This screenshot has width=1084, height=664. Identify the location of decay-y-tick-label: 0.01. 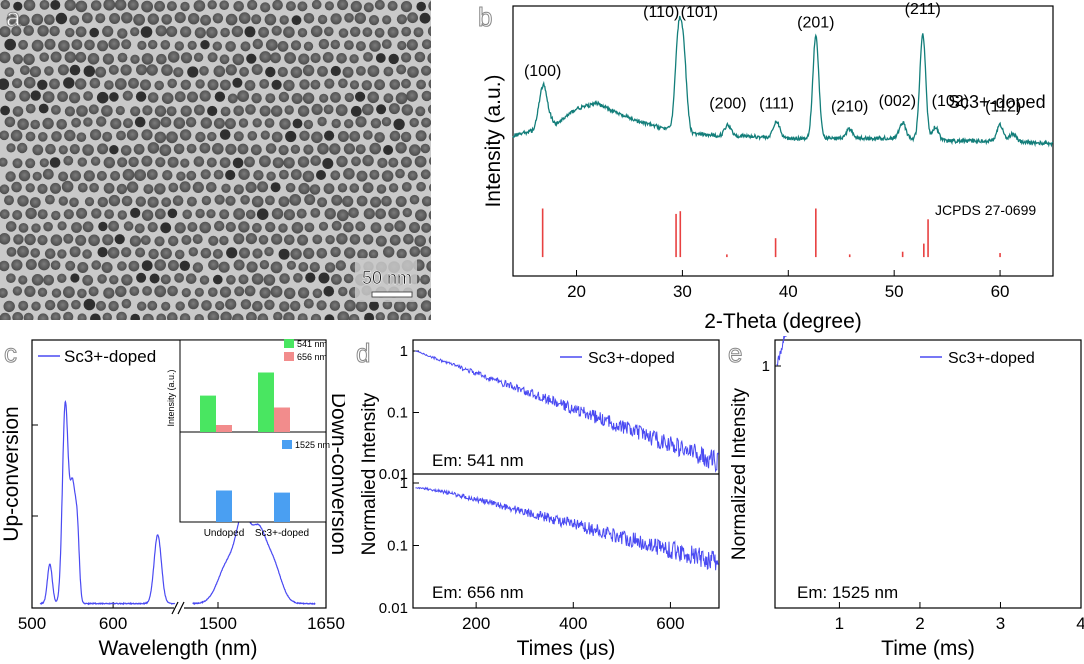
(393, 608).